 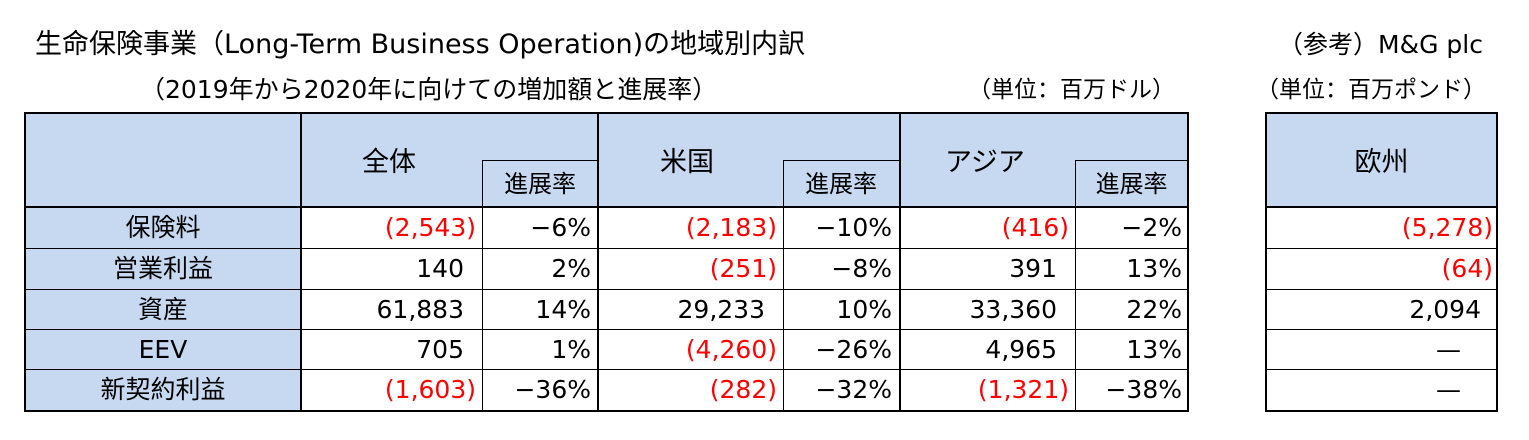 I want to click on reference-title: （参考）M&G plc, so click(x=1380, y=44).